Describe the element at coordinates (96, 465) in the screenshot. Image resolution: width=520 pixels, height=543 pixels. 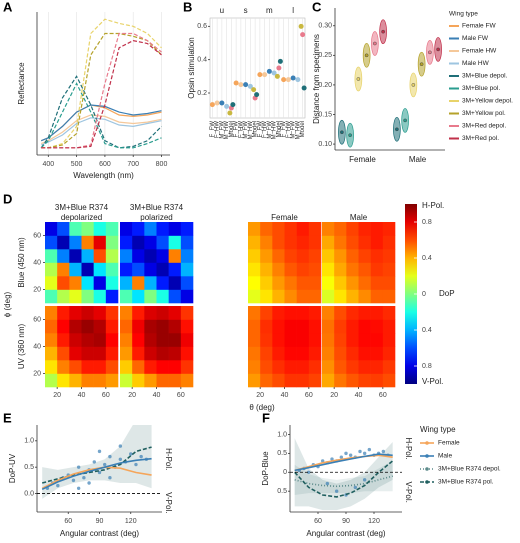
I see `smooth-line` at that location.